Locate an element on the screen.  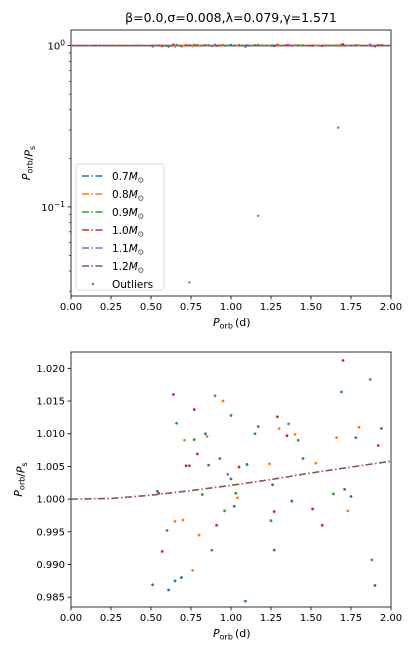
y-tick-label: 0.985 is located at coordinates (50, 598).